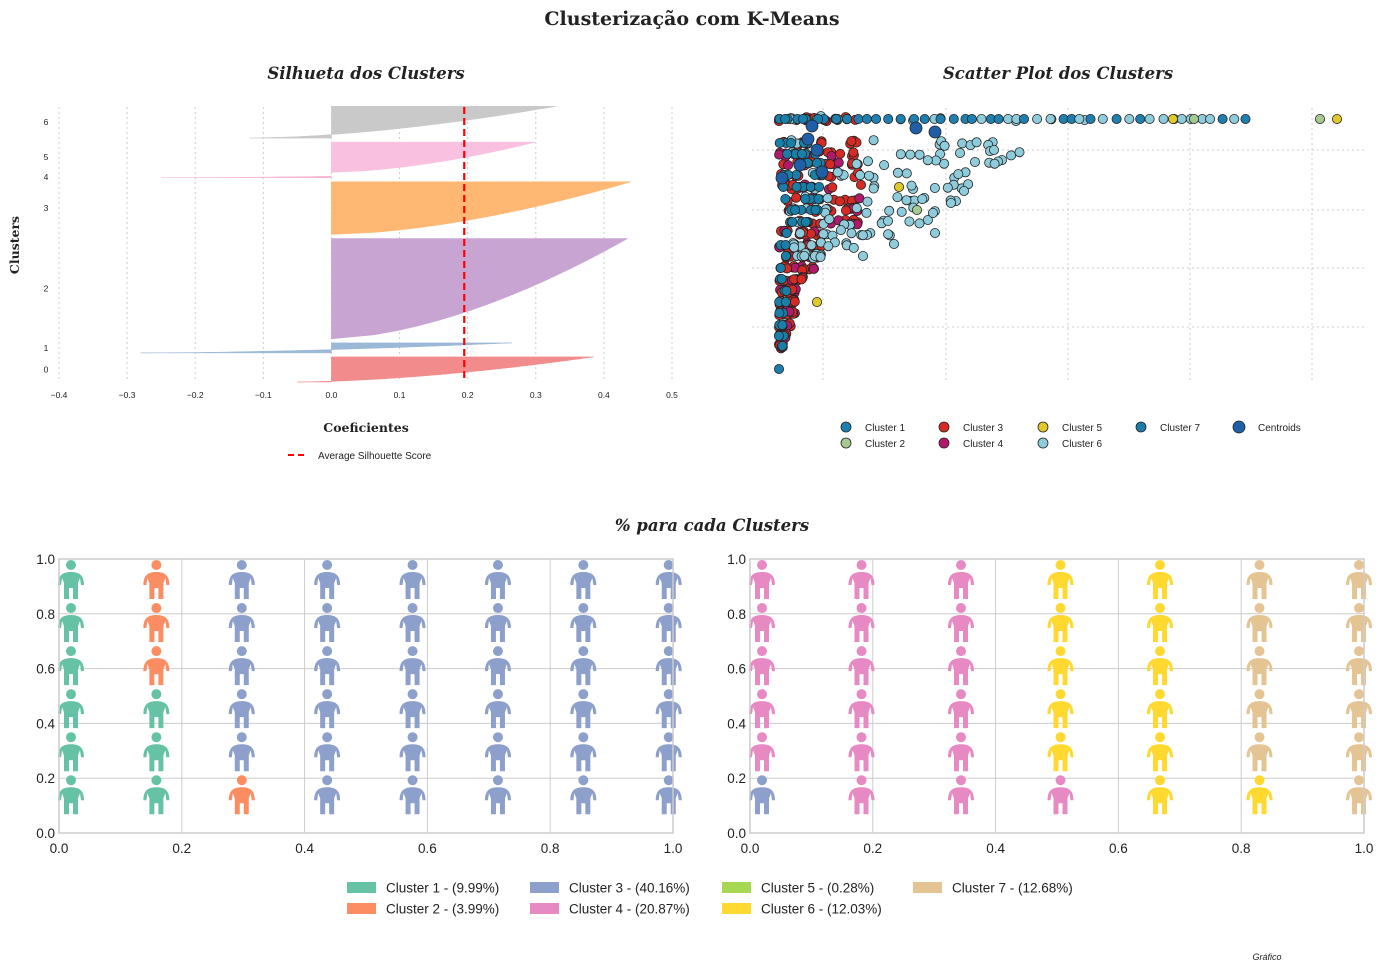 The image size is (1384, 972). Describe the element at coordinates (604, 395) in the screenshot. I see `silhouette-xtick: 0.4` at that location.